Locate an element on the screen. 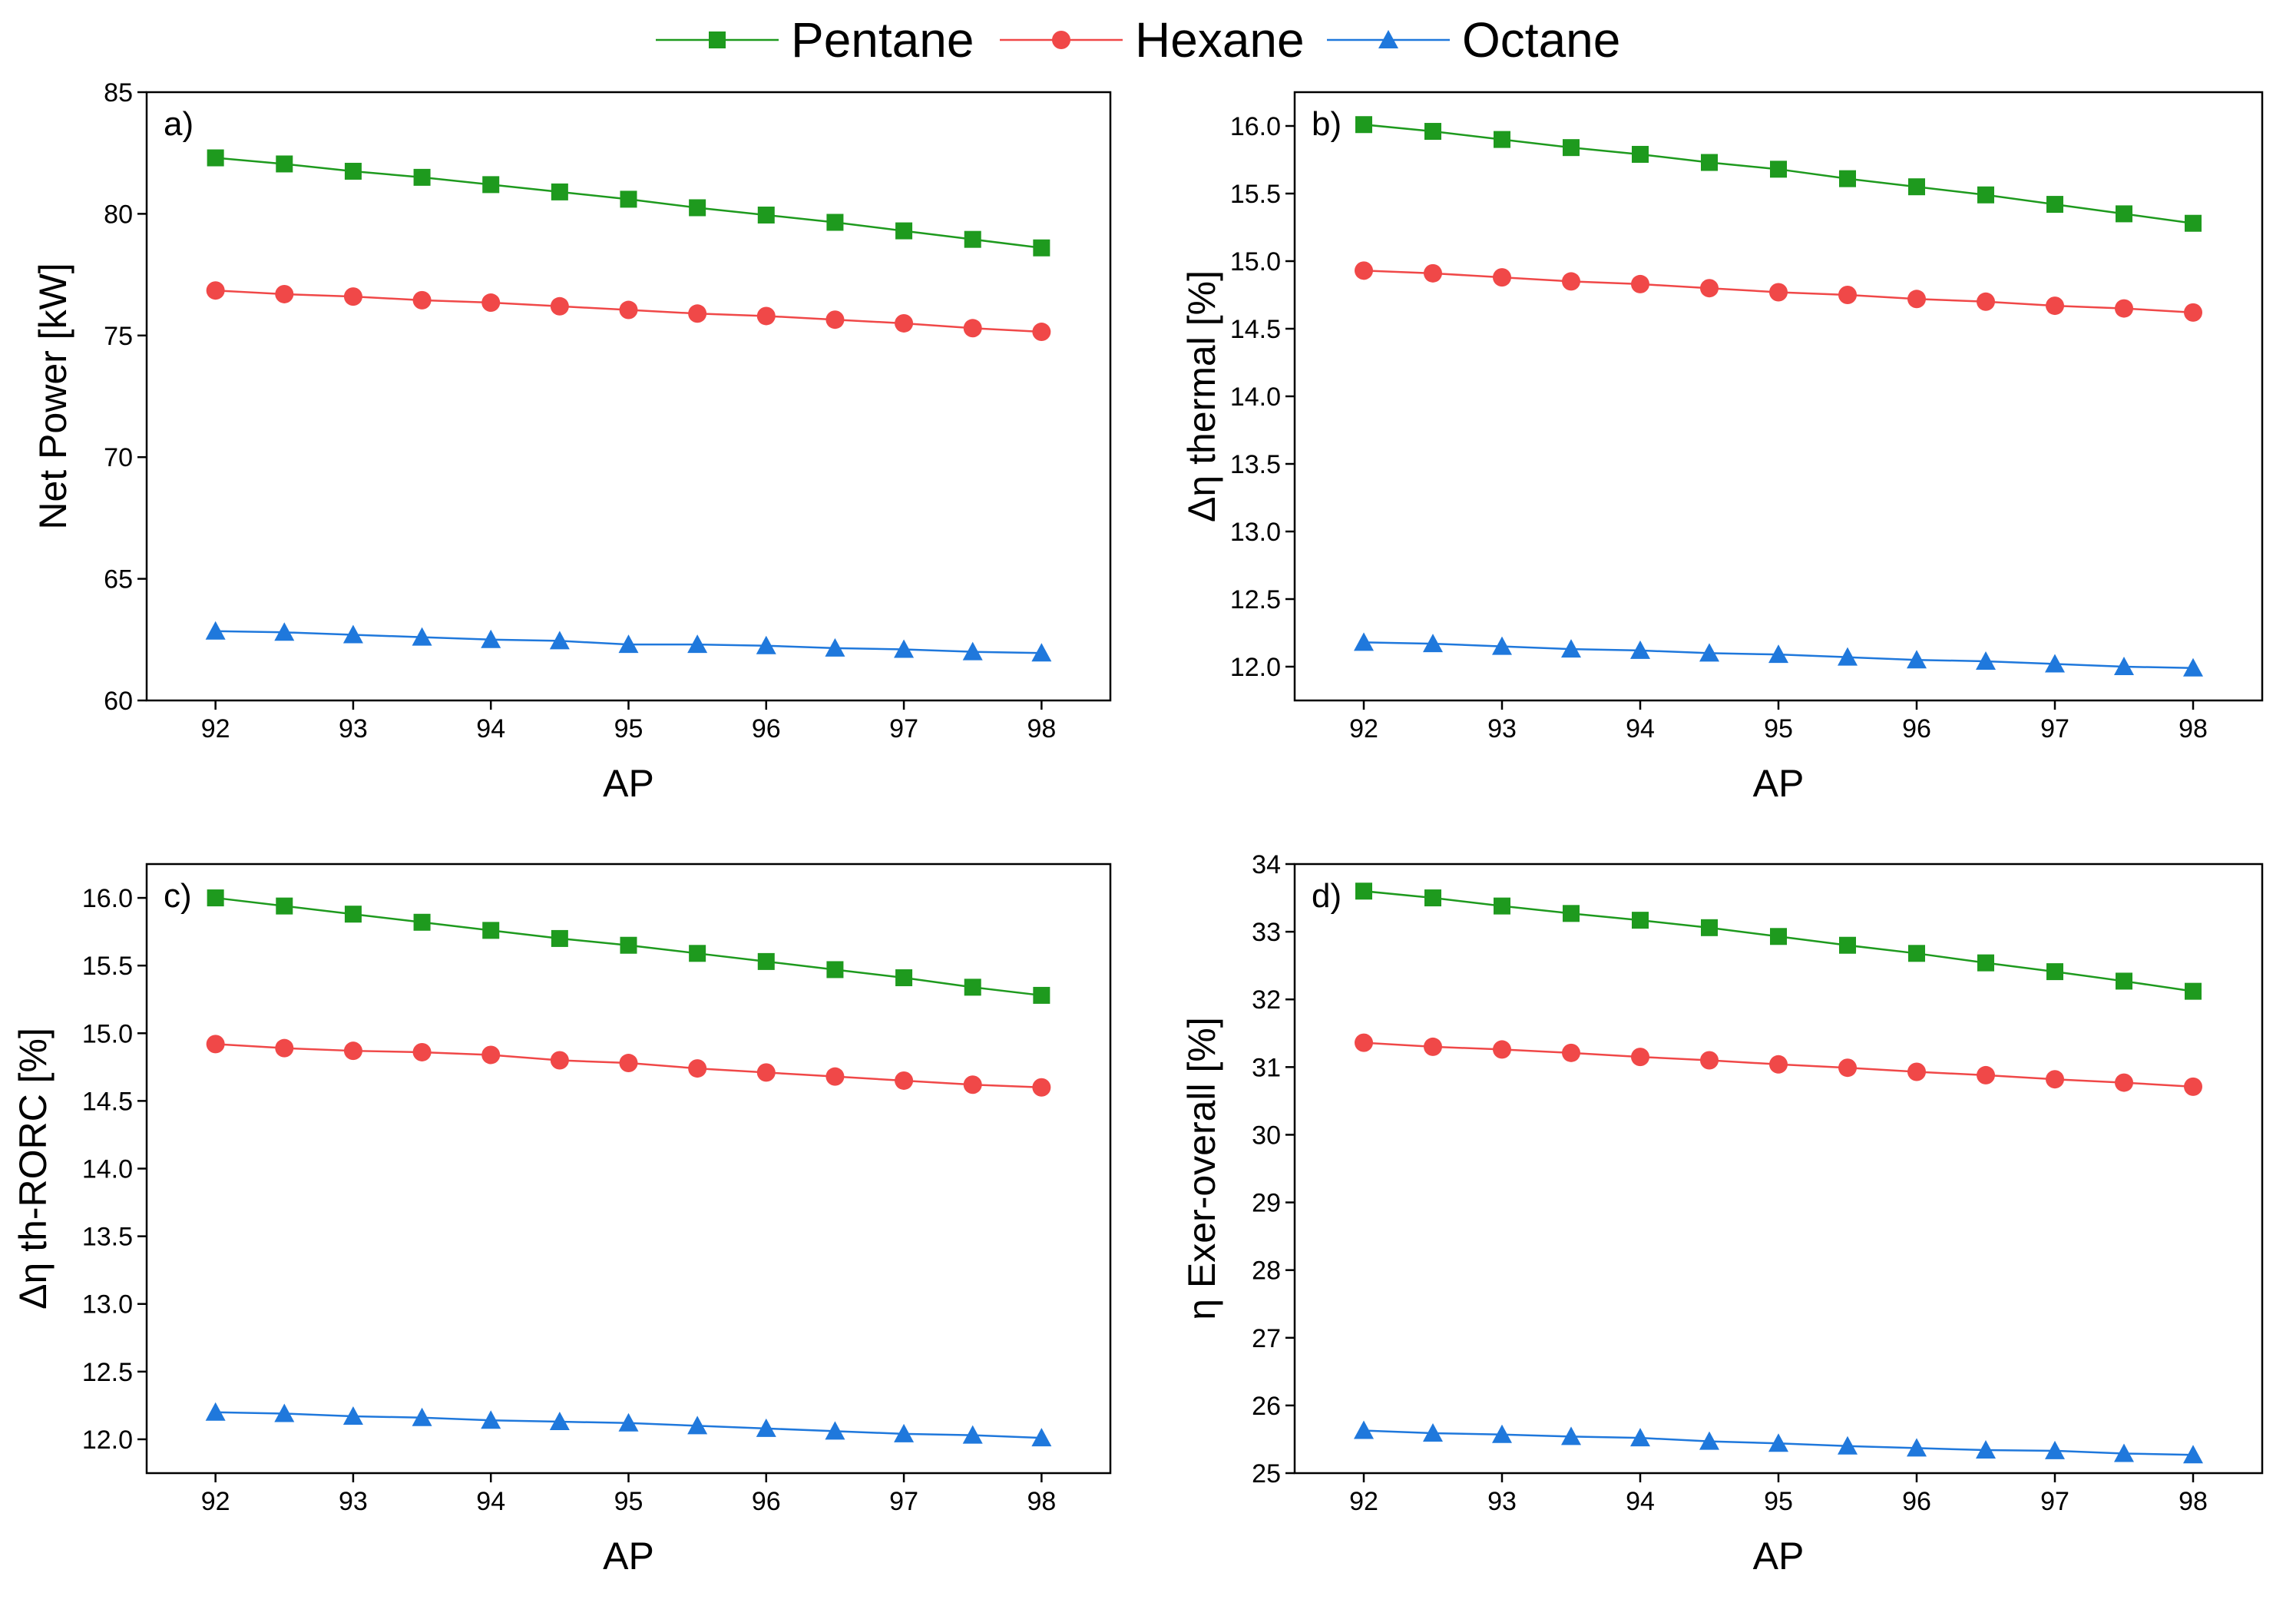  y-tick-label: 29 is located at coordinates (1266, 1203).